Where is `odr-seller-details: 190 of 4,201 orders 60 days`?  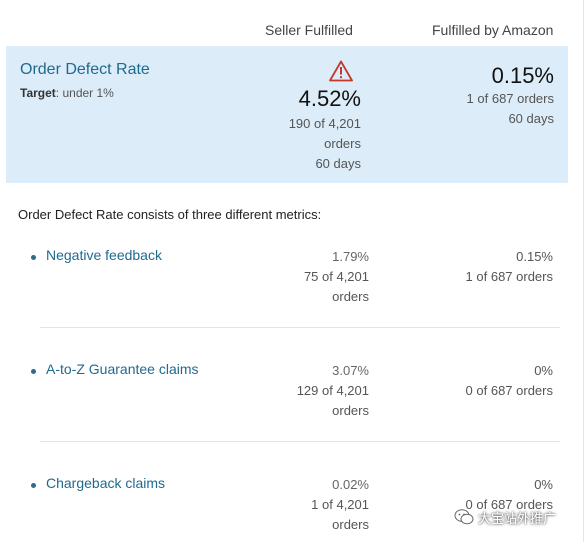
odr-seller-details: 190 of 4,201 orders 60 days is located at coordinates (301, 144).